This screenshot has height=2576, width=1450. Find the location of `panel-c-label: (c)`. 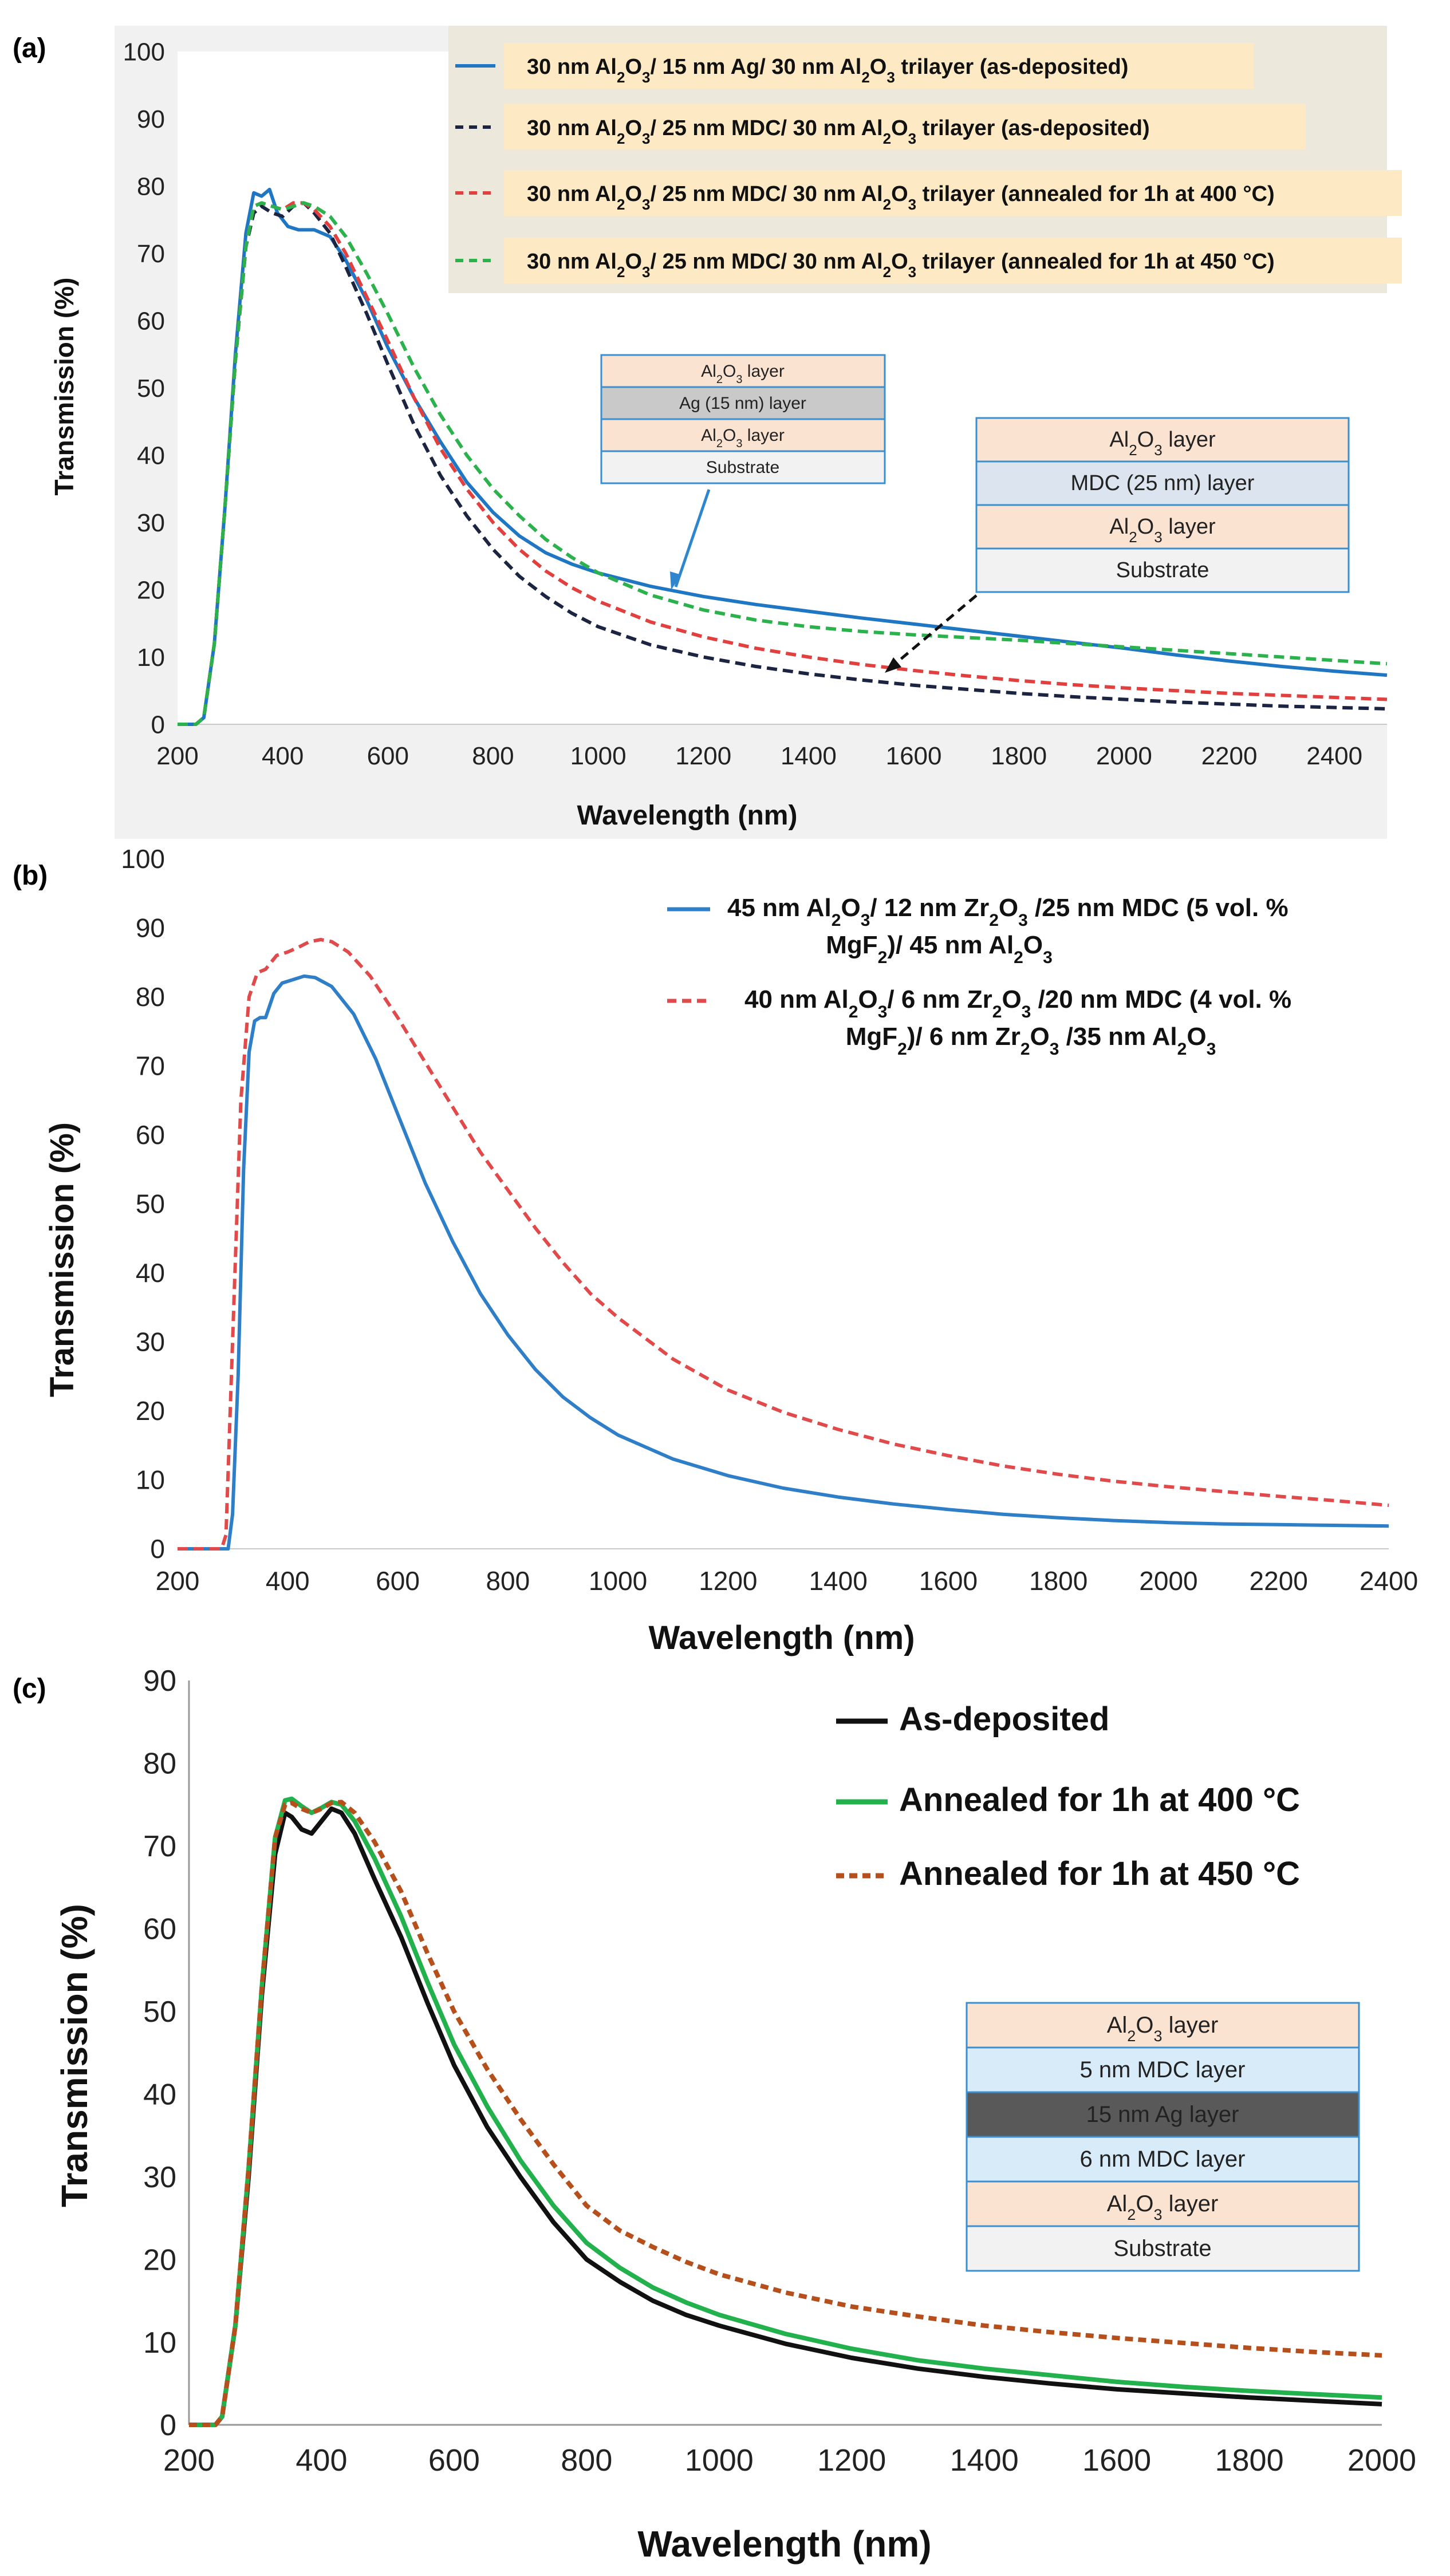

panel-c-label: (c) is located at coordinates (29, 1689).